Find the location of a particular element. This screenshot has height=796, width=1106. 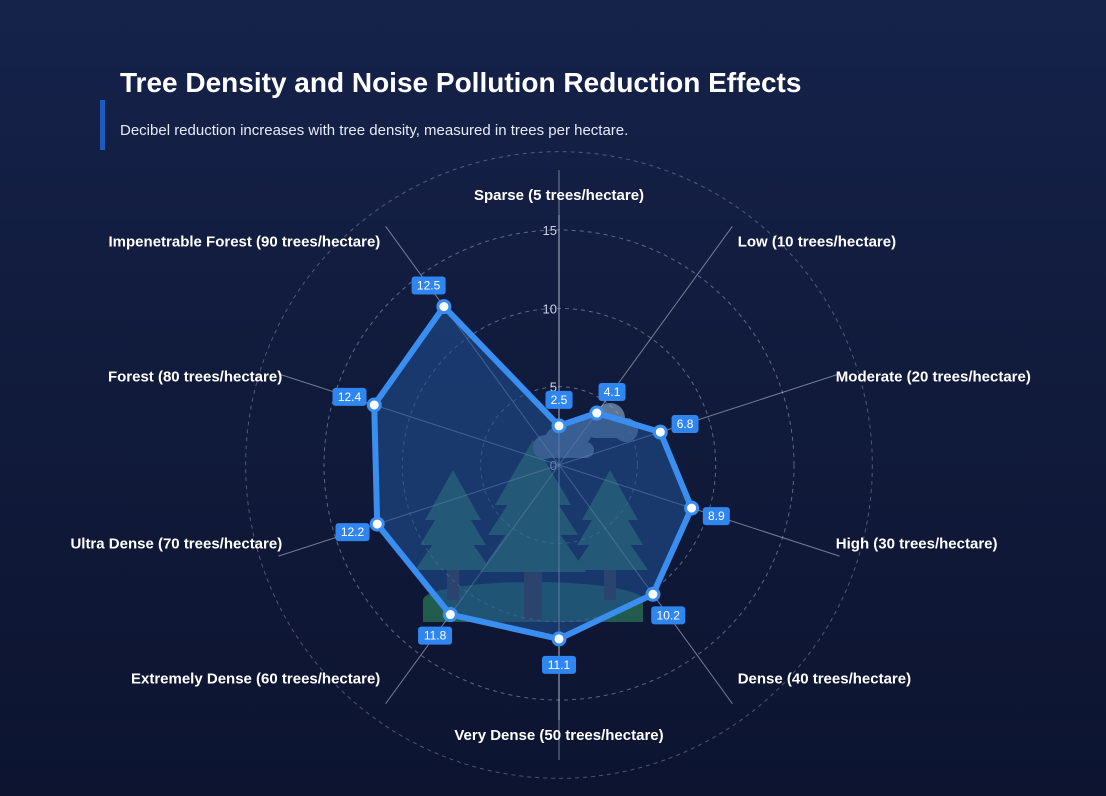

value-label: 12.2 is located at coordinates (353, 532).